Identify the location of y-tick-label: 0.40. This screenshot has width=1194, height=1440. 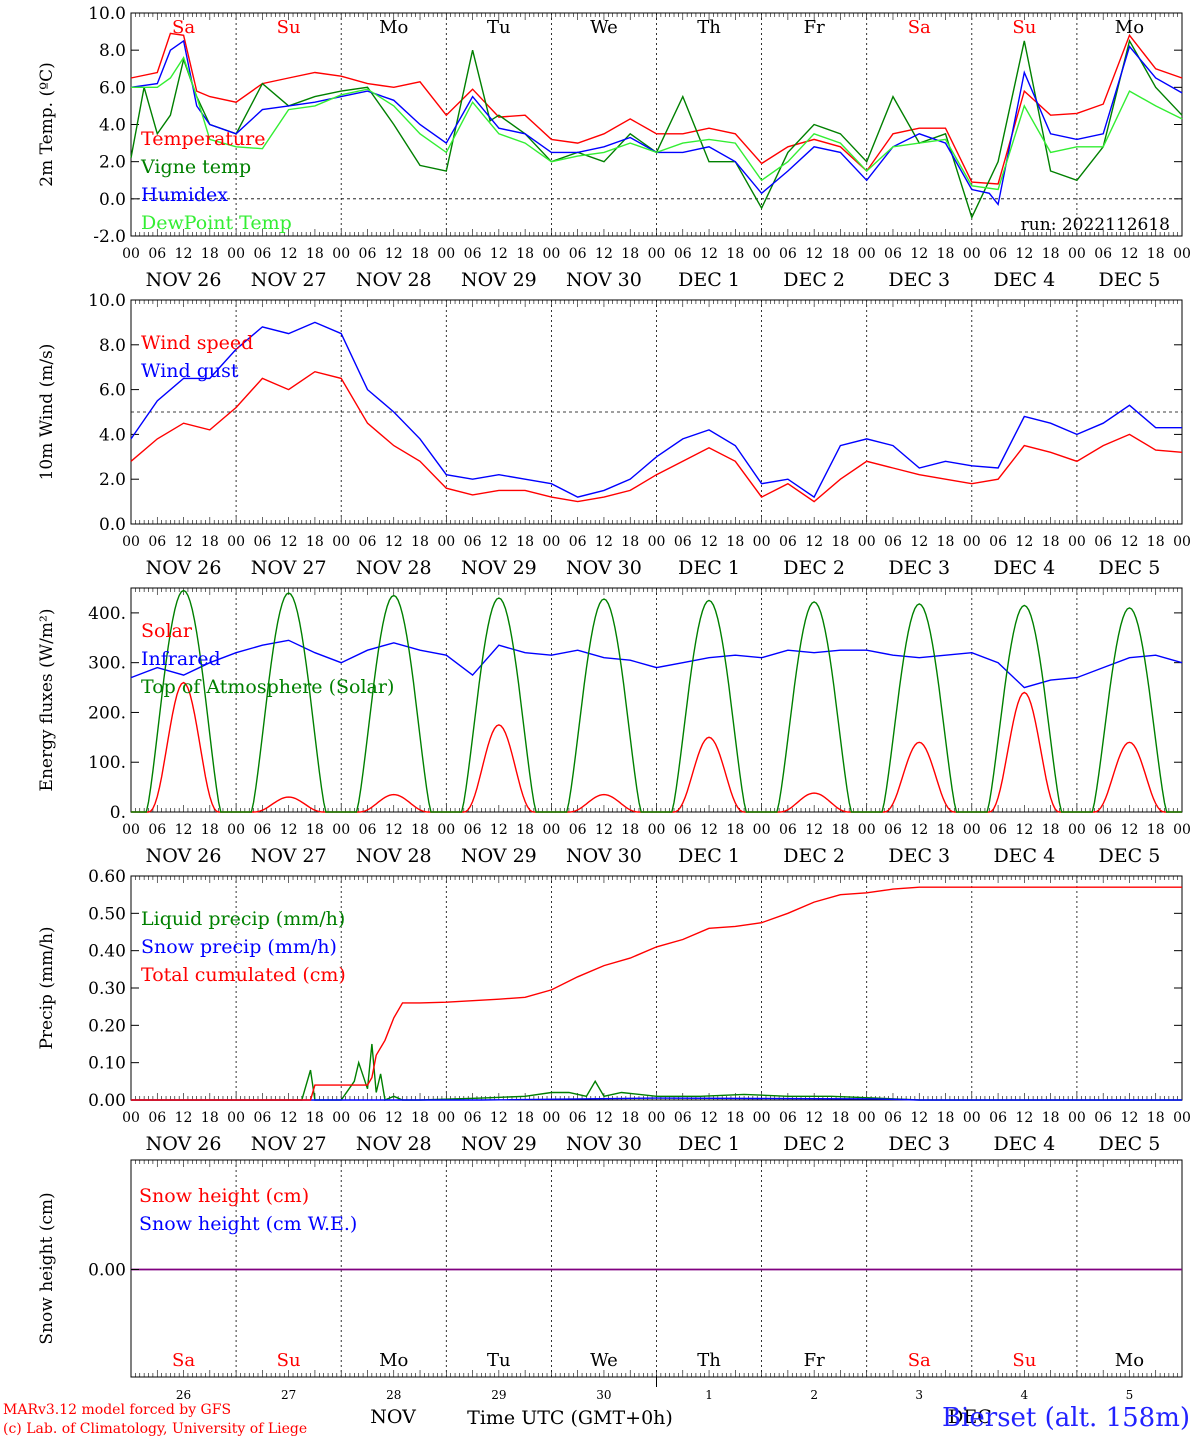
(107, 952).